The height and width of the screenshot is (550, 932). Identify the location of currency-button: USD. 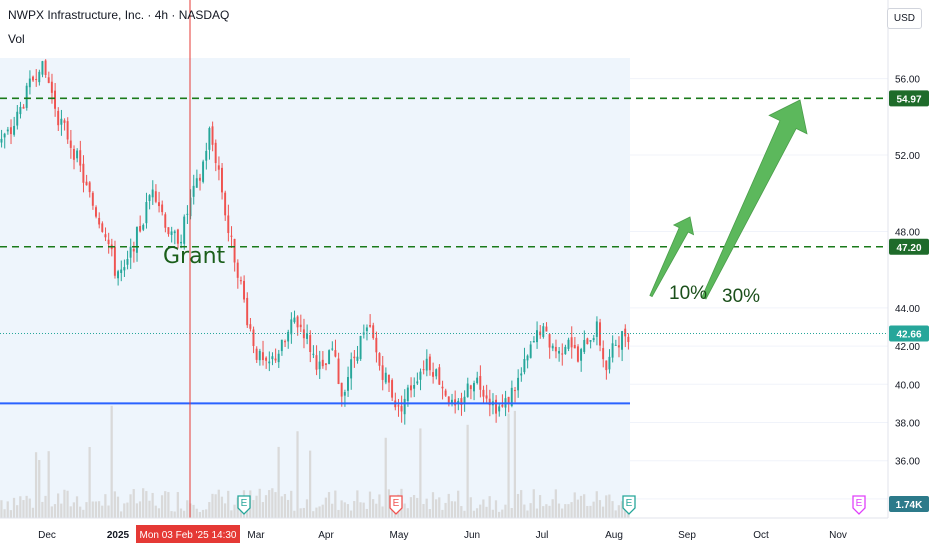
(904, 18).